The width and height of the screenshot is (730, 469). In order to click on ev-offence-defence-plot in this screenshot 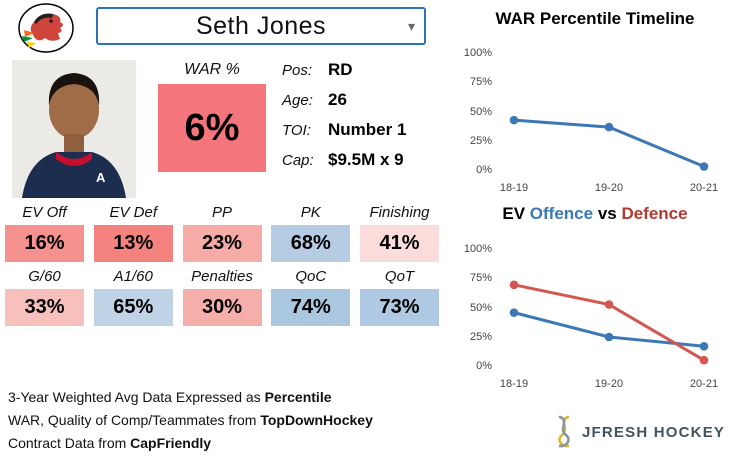, I will do `click(609, 322)`.